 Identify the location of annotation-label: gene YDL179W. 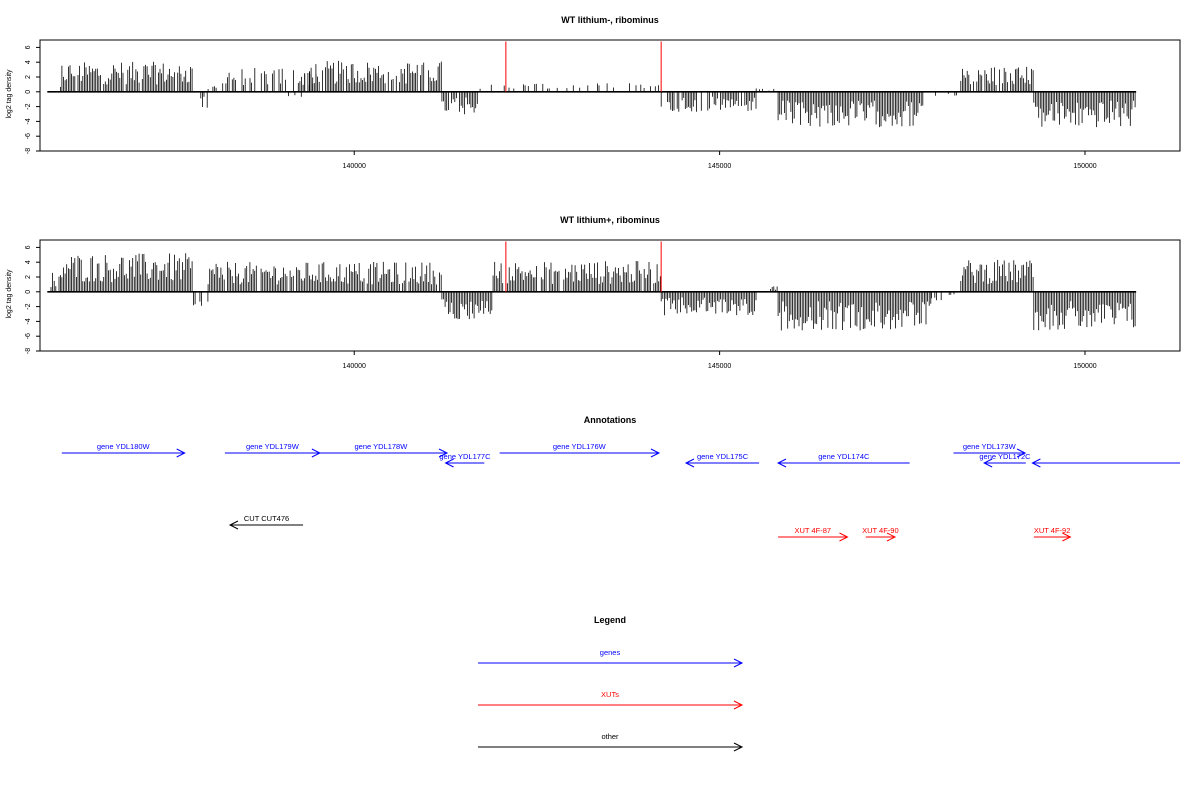
(273, 446).